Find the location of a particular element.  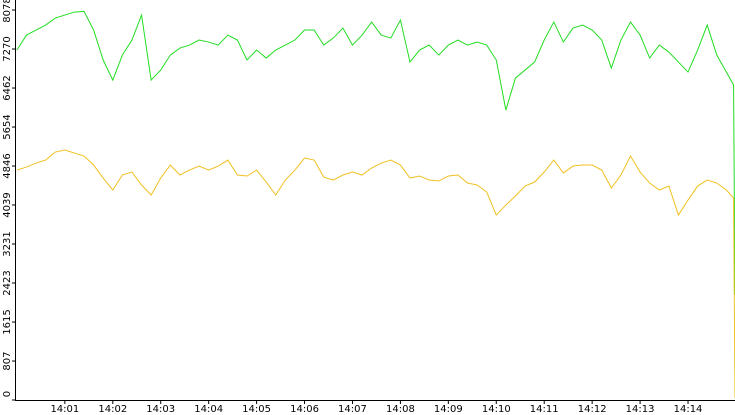

x-tick-label: 14:09 is located at coordinates (448, 409).